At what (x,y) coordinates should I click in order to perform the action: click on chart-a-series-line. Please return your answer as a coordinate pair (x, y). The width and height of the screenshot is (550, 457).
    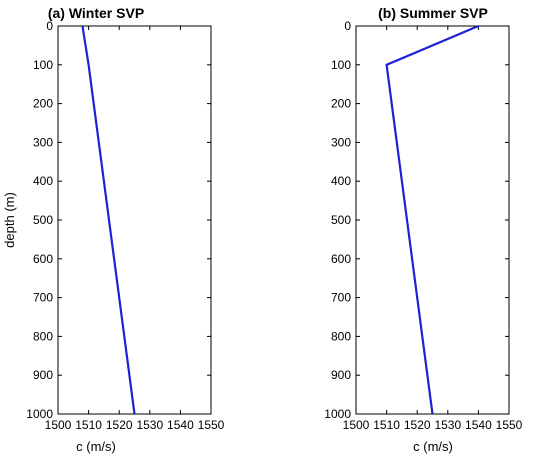
    Looking at the image, I should click on (108, 220).